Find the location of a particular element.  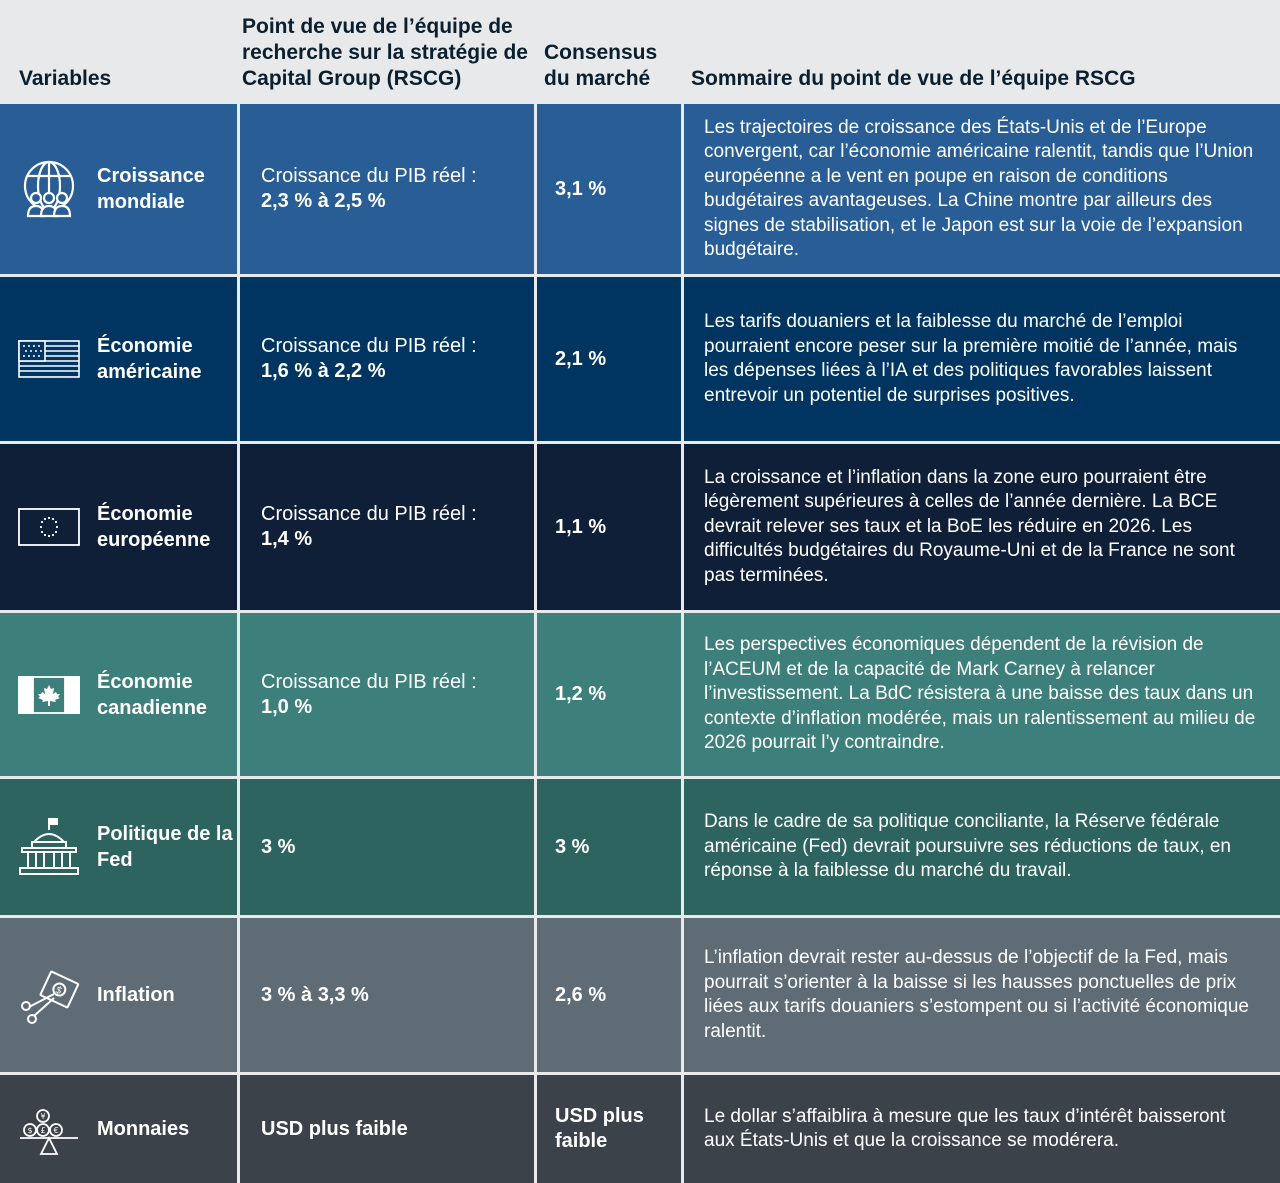

variable-label: Économie américaine is located at coordinates (149, 359).